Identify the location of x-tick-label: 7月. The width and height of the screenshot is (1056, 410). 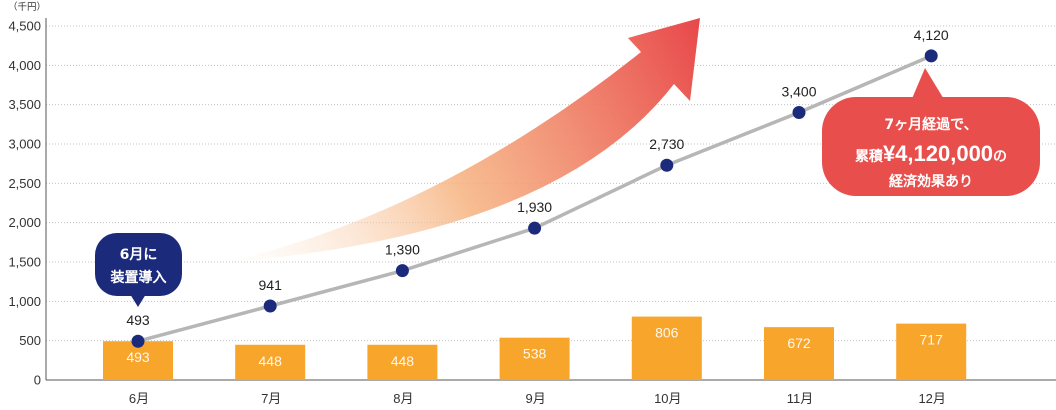
(271, 398).